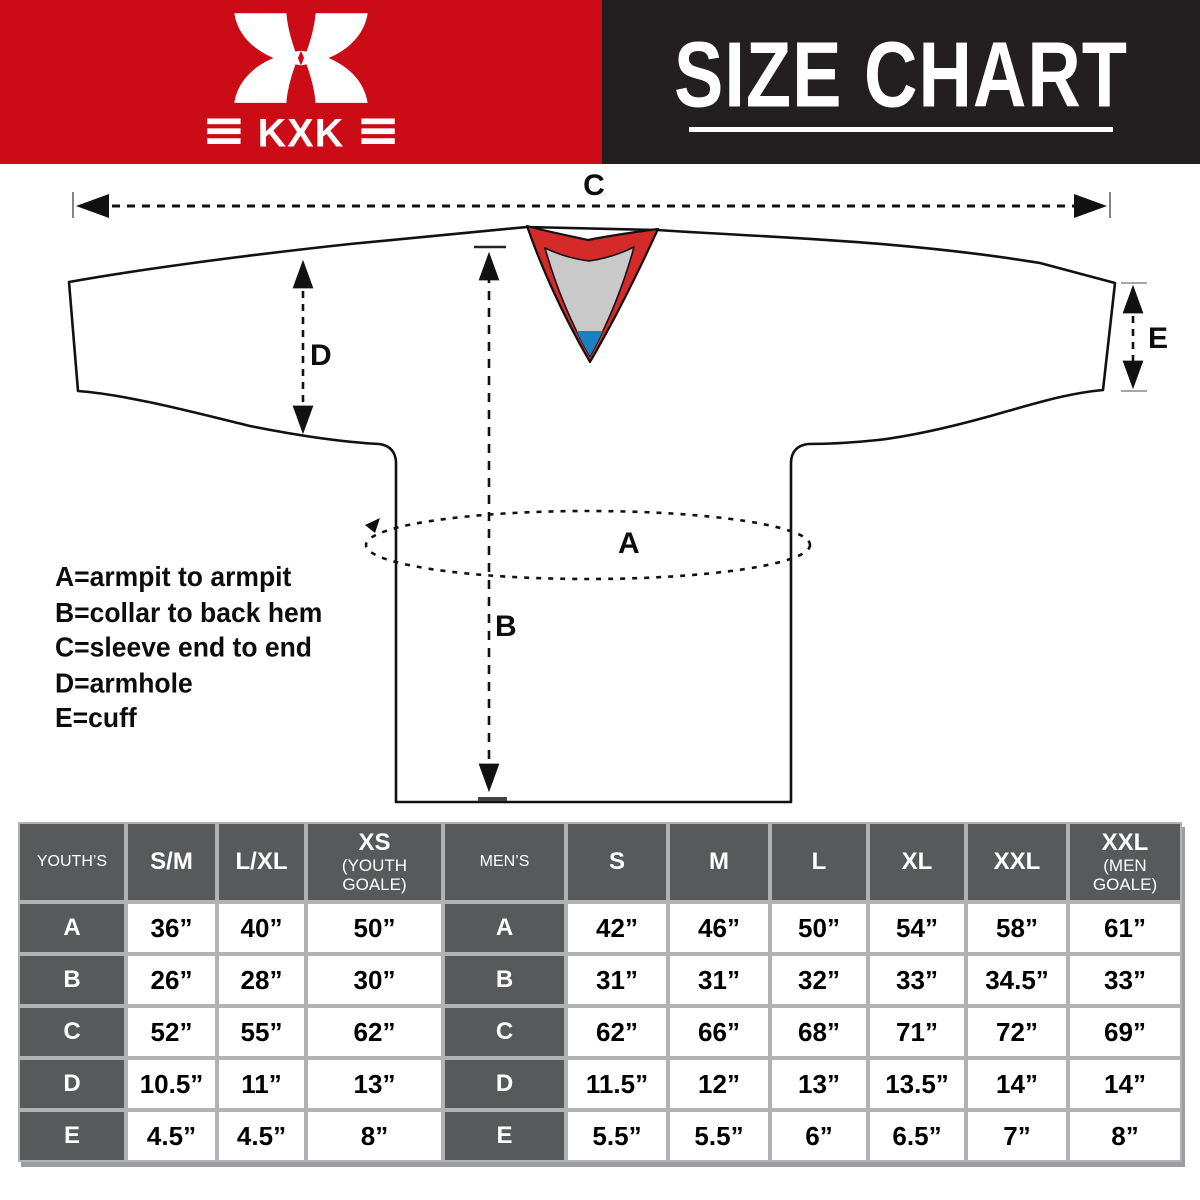 This screenshot has height=1200, width=1200. Describe the element at coordinates (1125, 862) in the screenshot. I see `men-size-header: XXL (MEN GOALE)` at that location.